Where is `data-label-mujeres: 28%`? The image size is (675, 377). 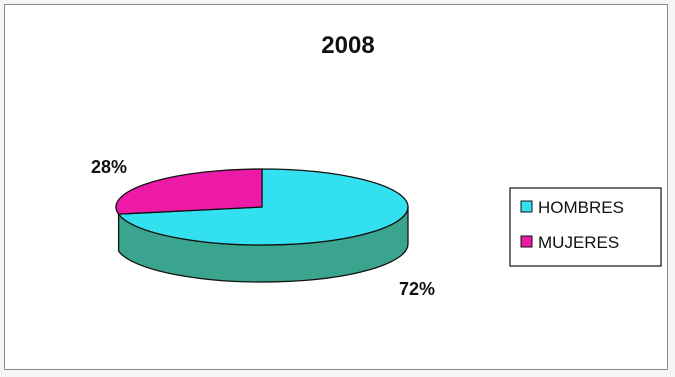 data-label-mujeres: 28% is located at coordinates (109, 167).